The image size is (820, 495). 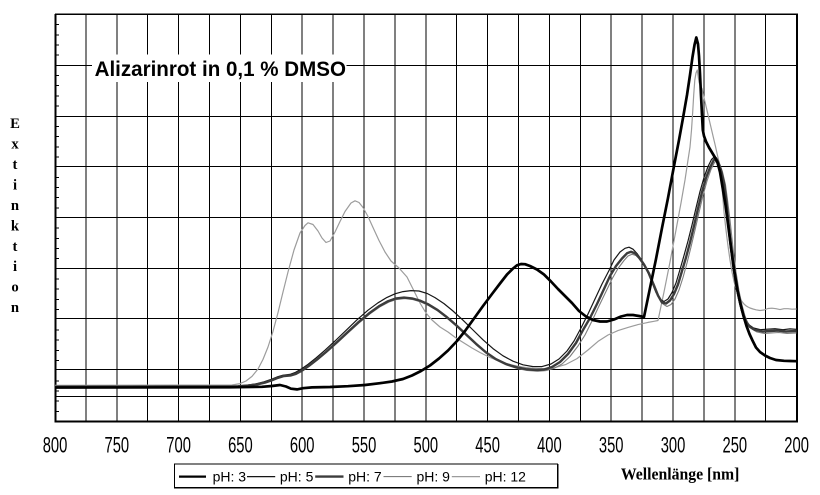 I want to click on svg-text: 650, so click(x=240, y=445).